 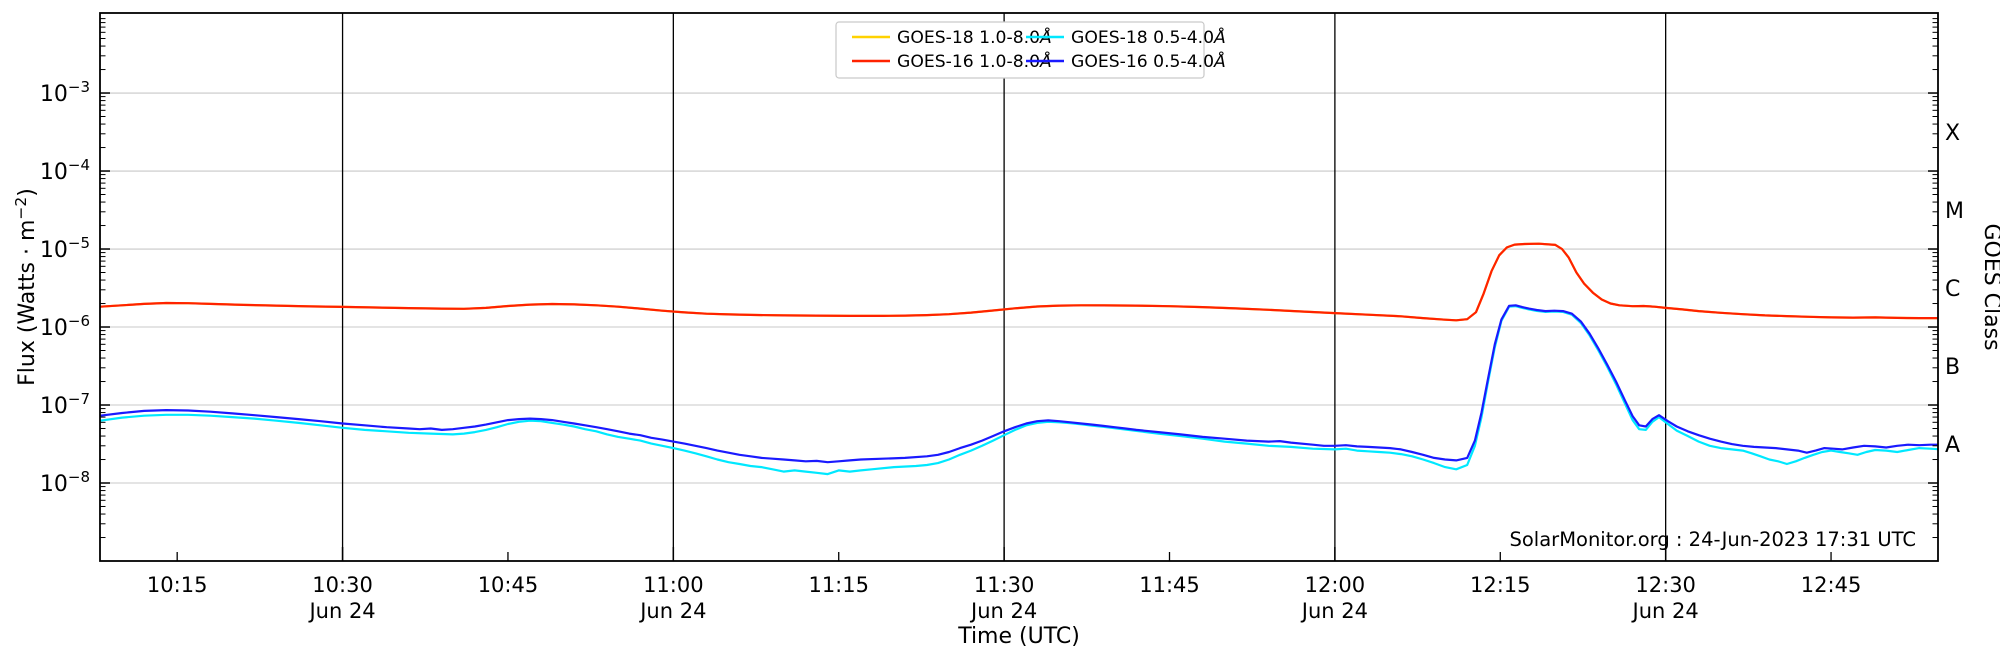 What do you see at coordinates (65, 170) in the screenshot?
I see `y-tick-label: 10⁻⁴` at bounding box center [65, 170].